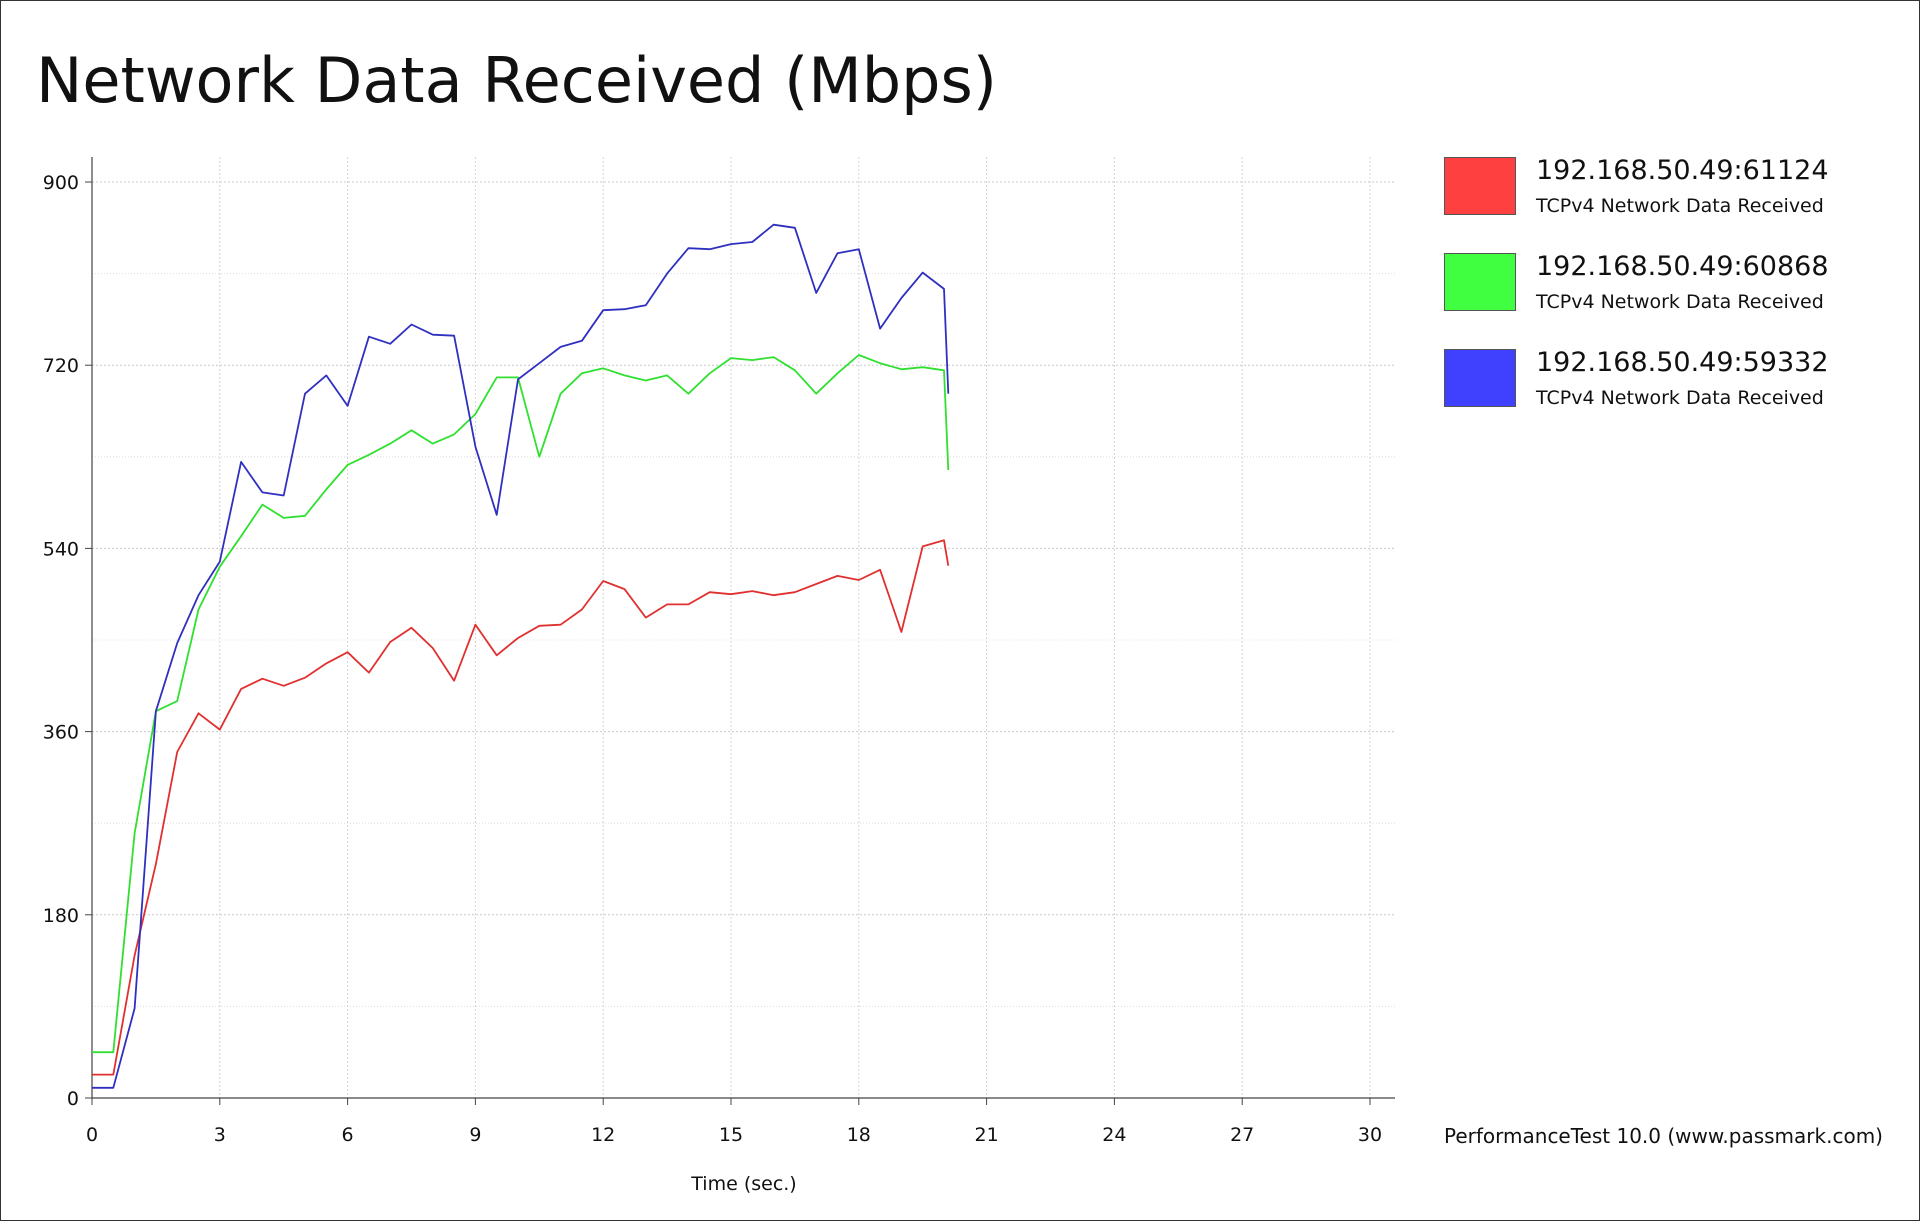 The image size is (1920, 1221). Describe the element at coordinates (348, 1135) in the screenshot. I see `x-tick-label: 6` at that location.